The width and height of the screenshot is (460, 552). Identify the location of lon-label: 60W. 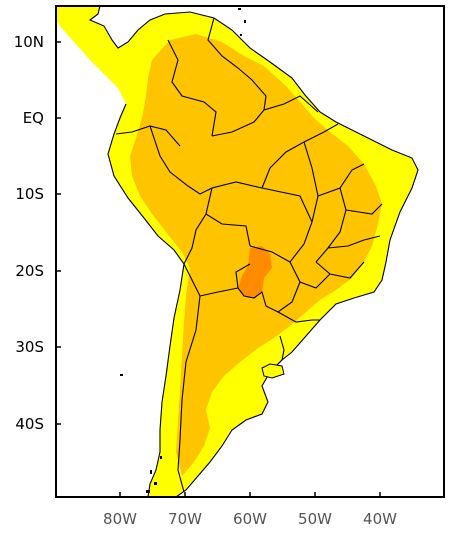
(250, 519).